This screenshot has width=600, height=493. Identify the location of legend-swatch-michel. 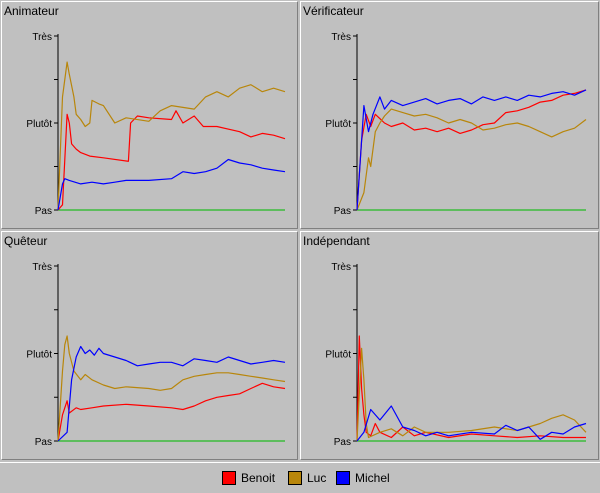
(343, 478).